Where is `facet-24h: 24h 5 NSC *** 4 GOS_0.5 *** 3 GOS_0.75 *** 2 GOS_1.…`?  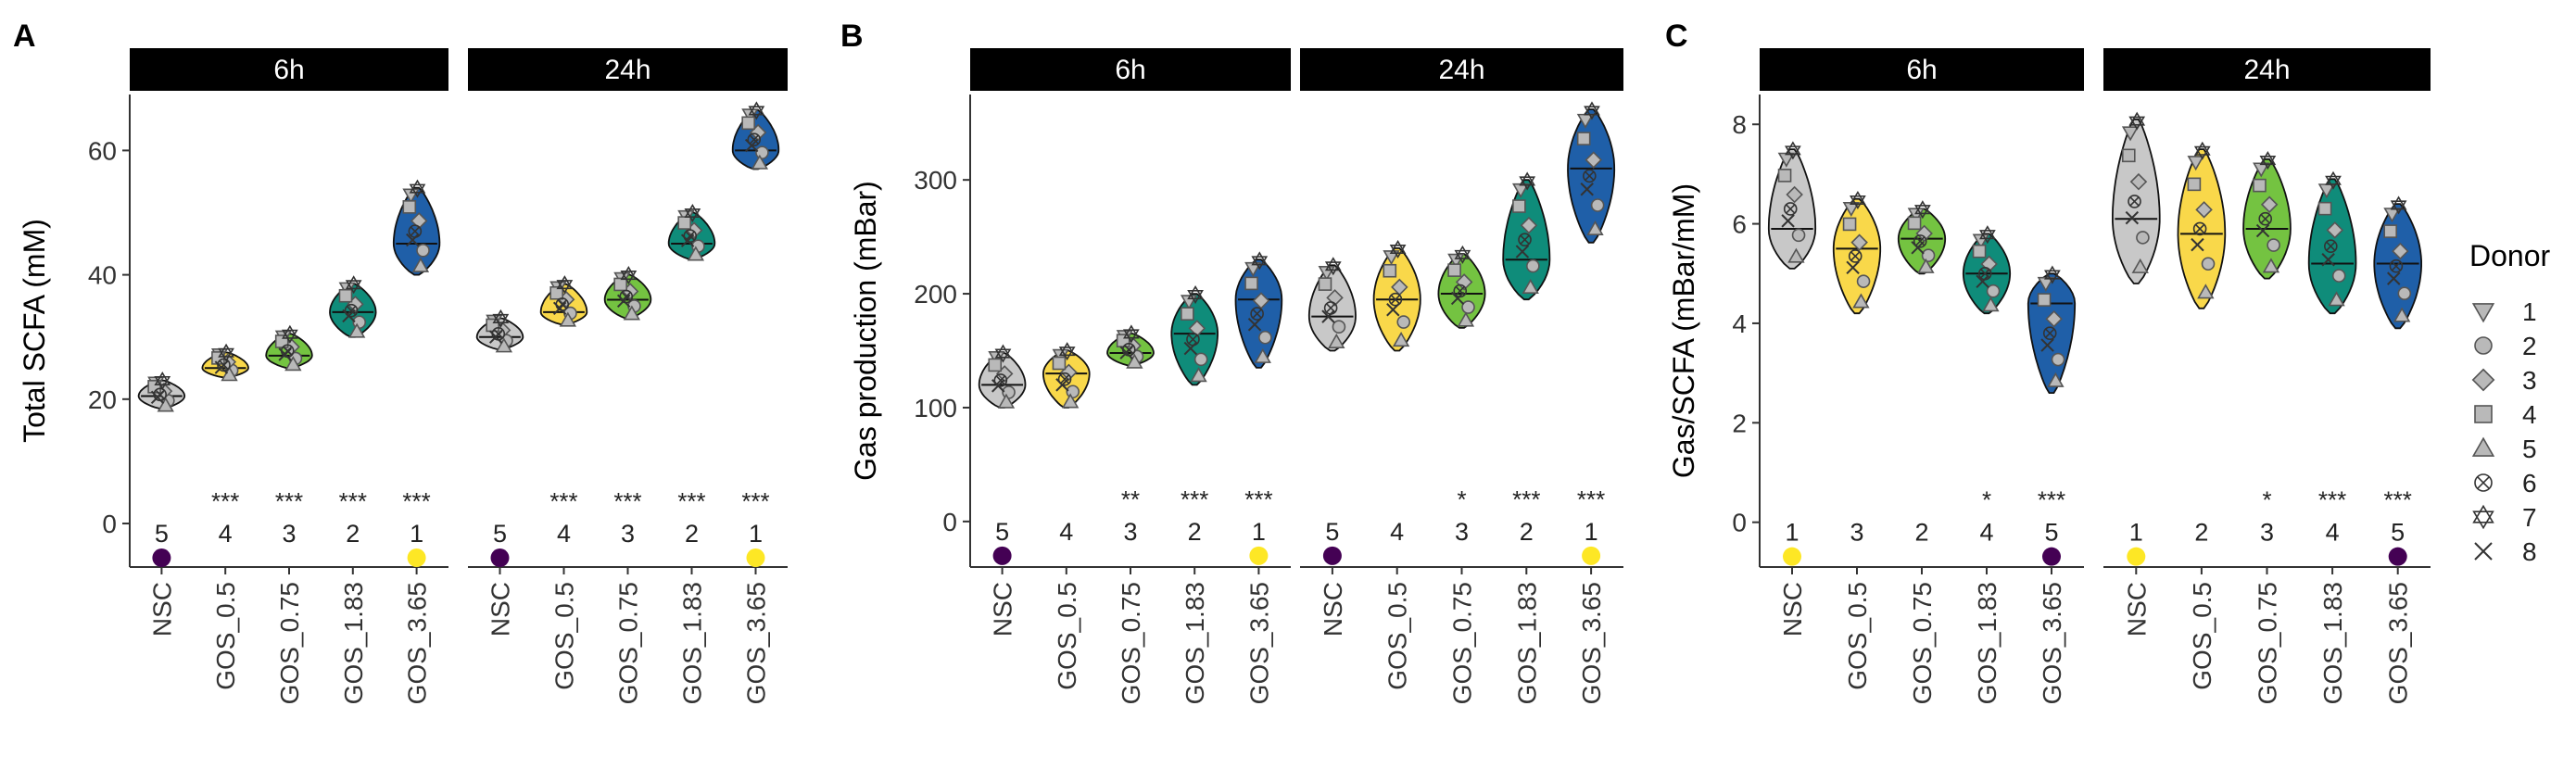
facet-24h: 24h 5 NSC *** 4 GOS_0.5 *** 3 GOS_0.75 *** 2 GOS_1.… is located at coordinates (628, 376).